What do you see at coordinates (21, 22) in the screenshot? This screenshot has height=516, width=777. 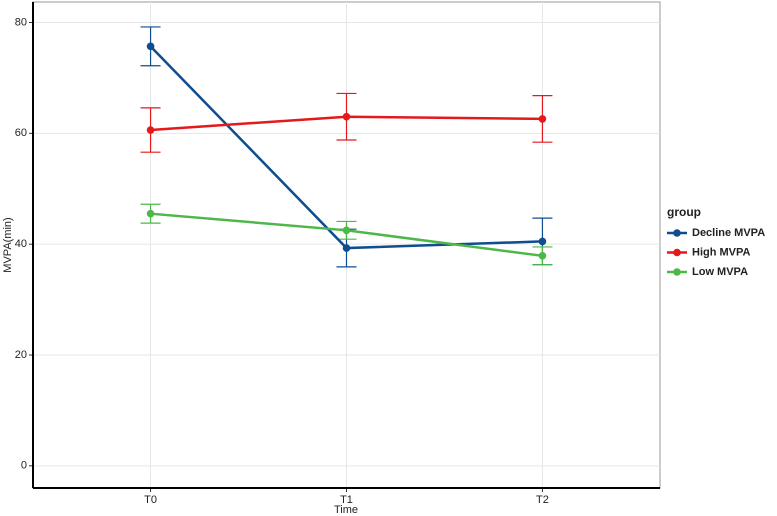 I see `y-tick-label: 80` at bounding box center [21, 22].